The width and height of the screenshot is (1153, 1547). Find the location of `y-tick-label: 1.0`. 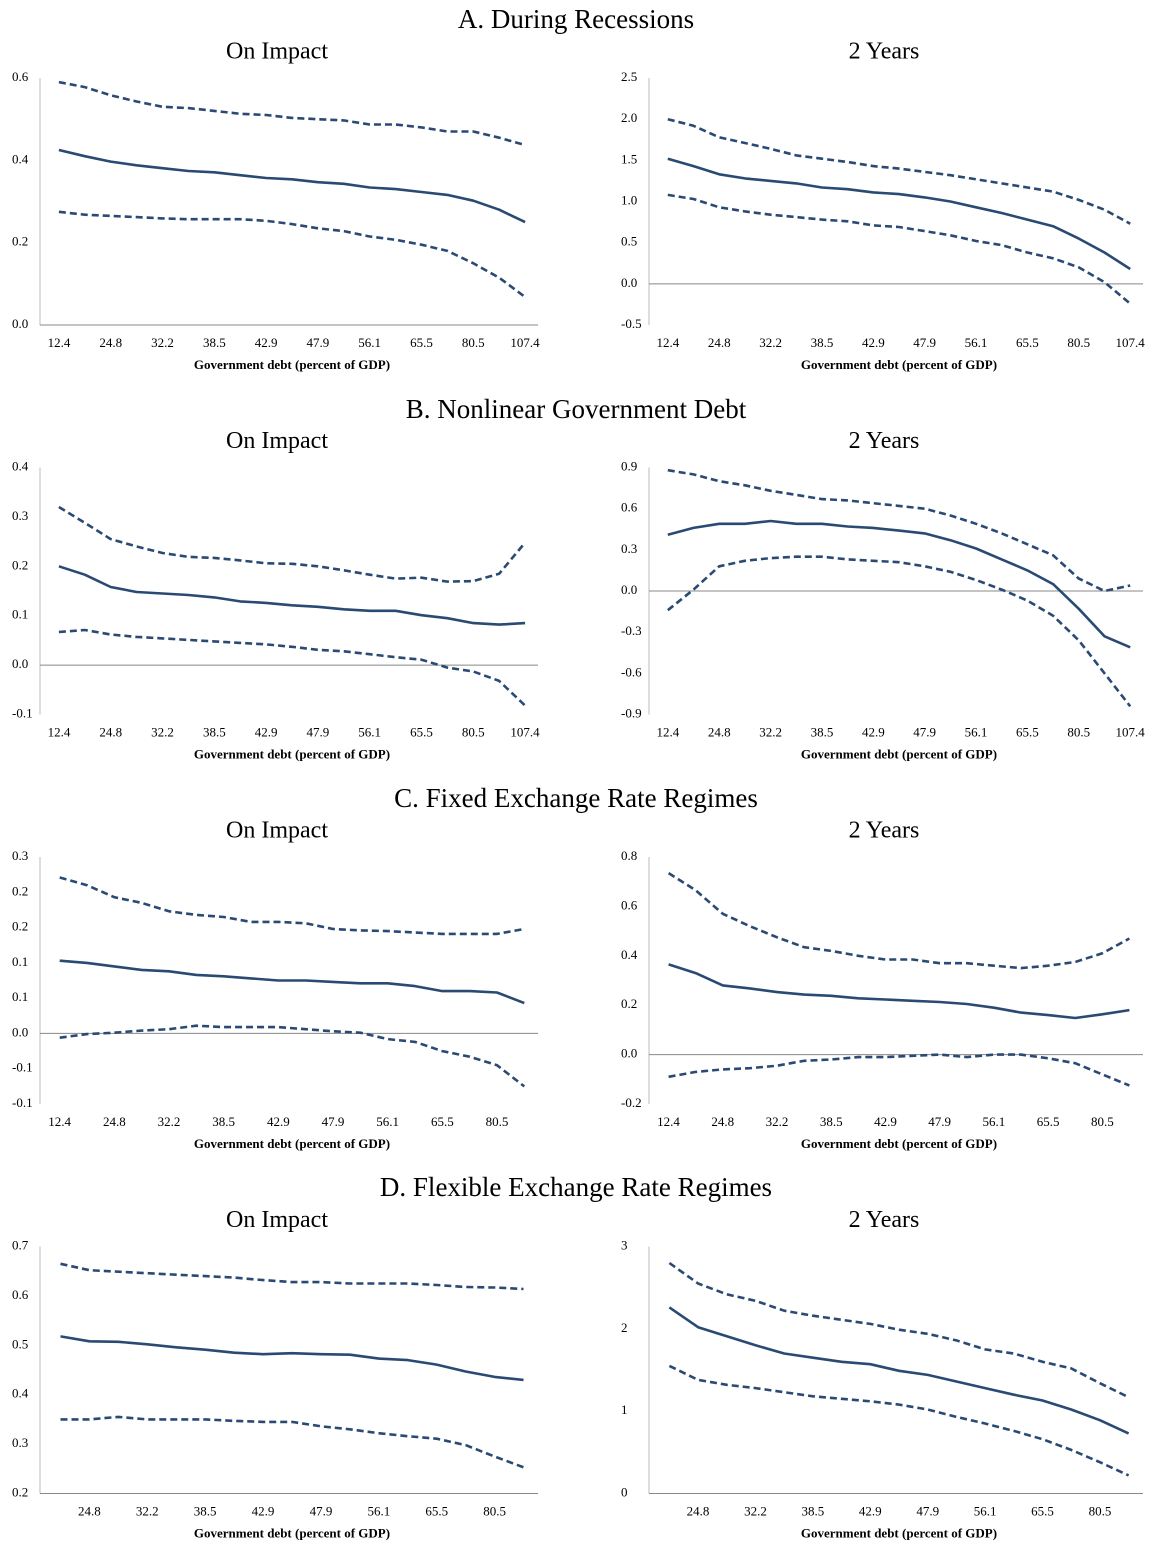

y-tick-label: 1.0 is located at coordinates (629, 199).